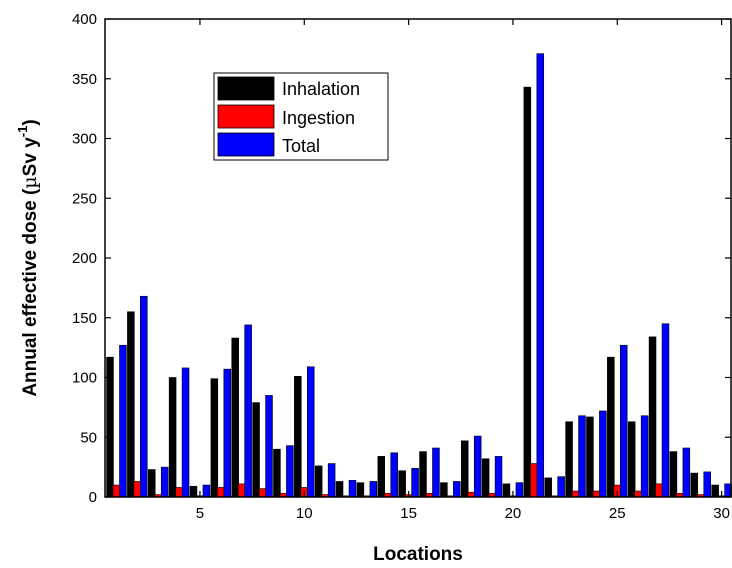 Image resolution: width=732 pixels, height=568 pixels. Describe the element at coordinates (84, 318) in the screenshot. I see `y-tick-label-150: 150` at that location.